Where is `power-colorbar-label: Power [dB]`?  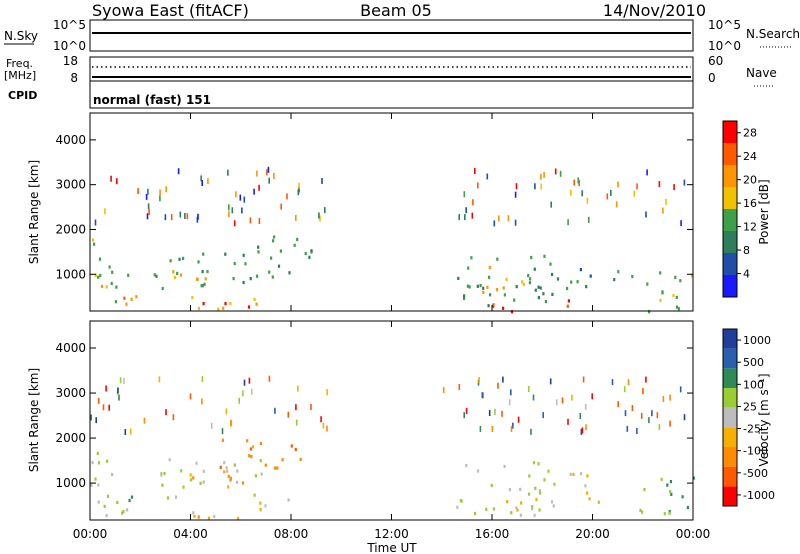
power-colorbar-label: Power [dB] is located at coordinates (764, 211).